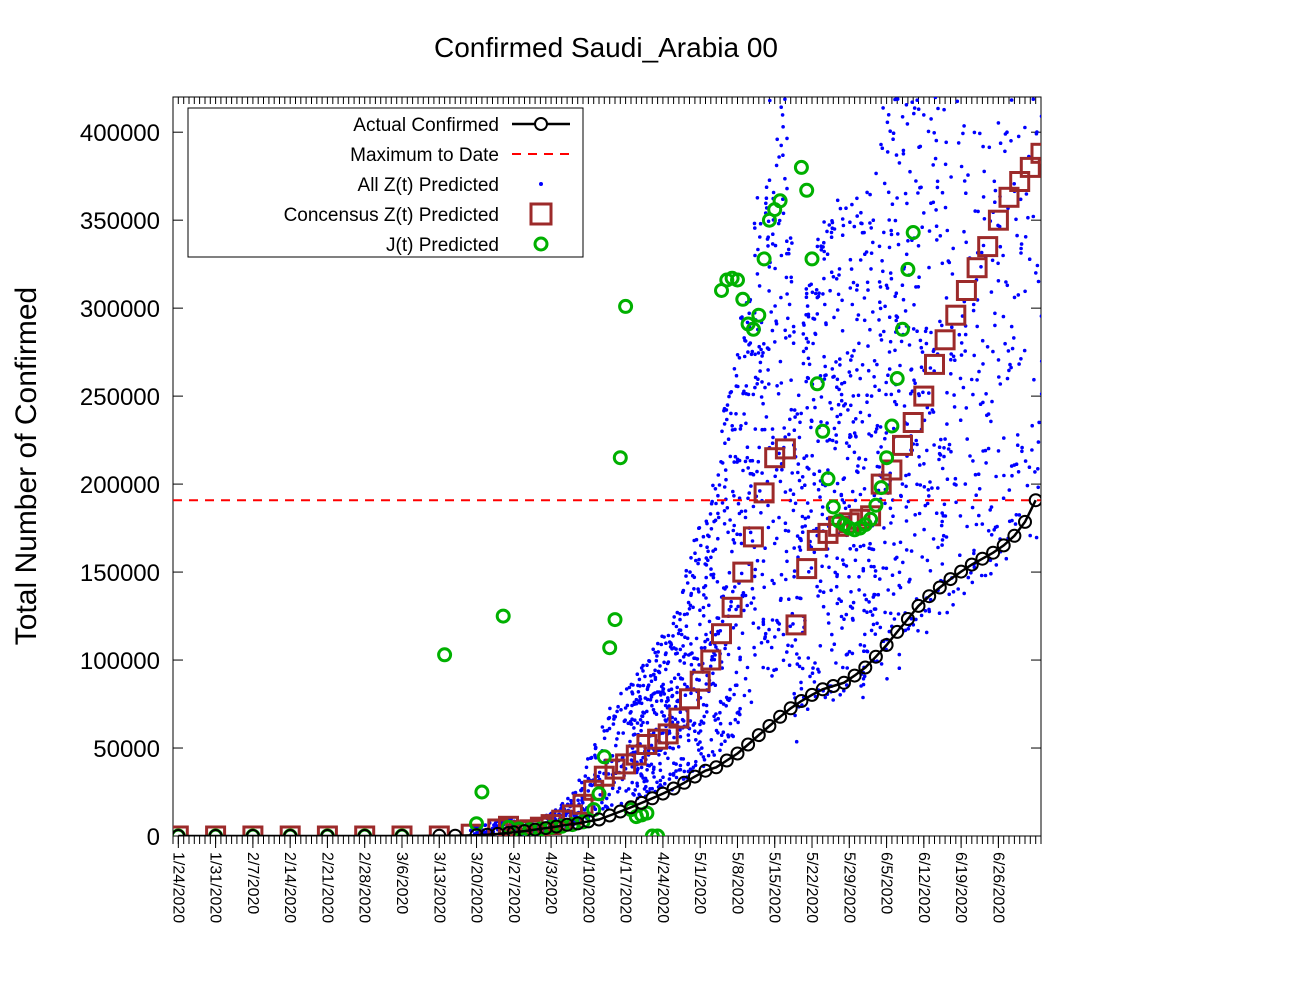  I want to click on x-minor-ticks-top, so click(607, 100).